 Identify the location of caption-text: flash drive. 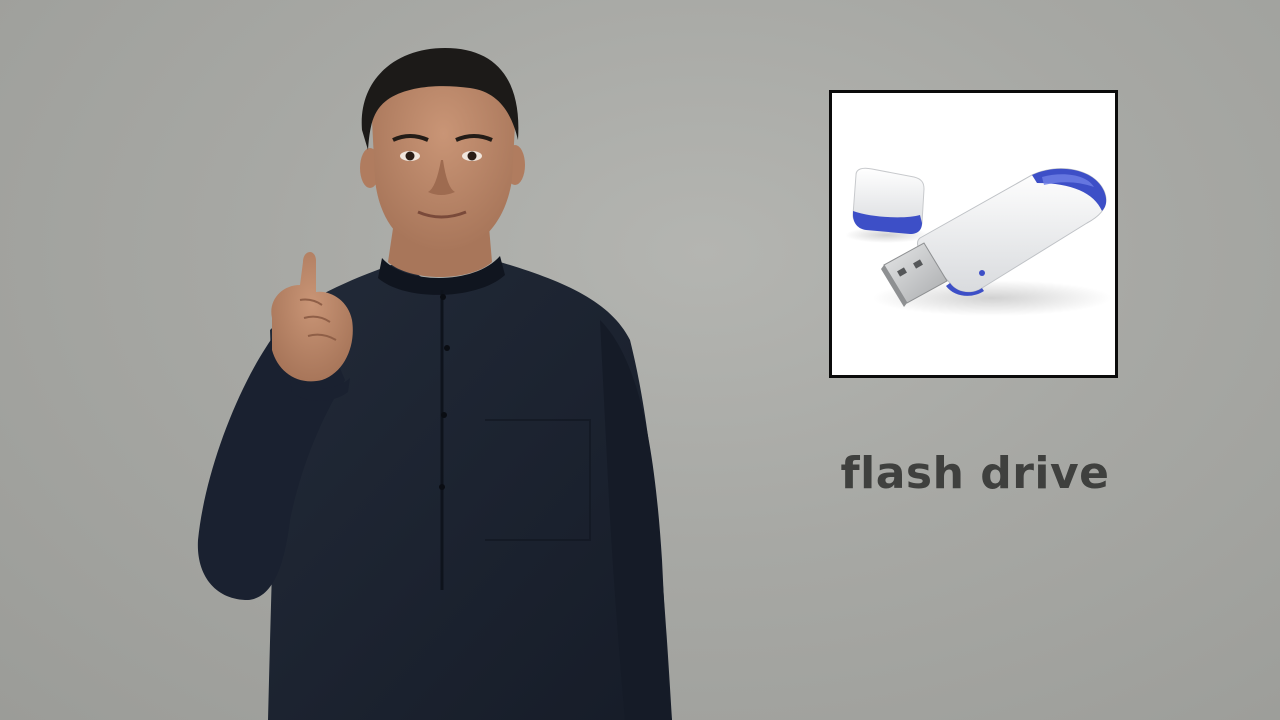
(975, 473).